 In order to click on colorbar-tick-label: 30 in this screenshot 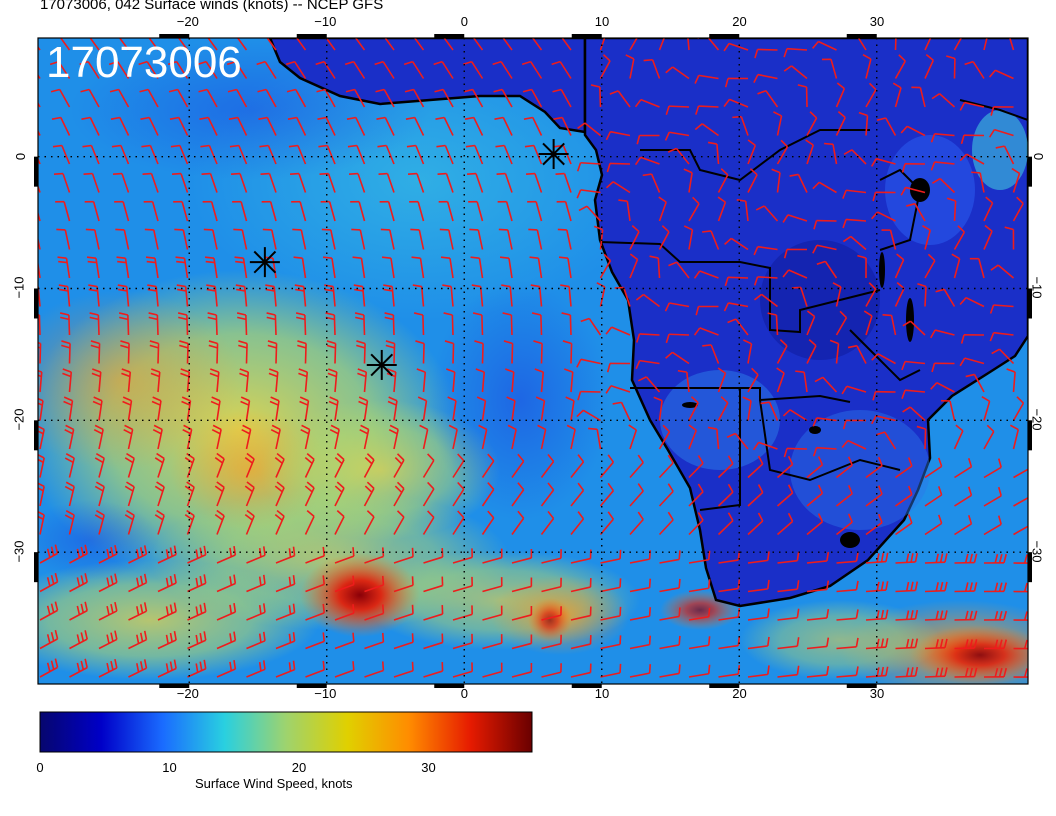, I will do `click(428, 767)`.